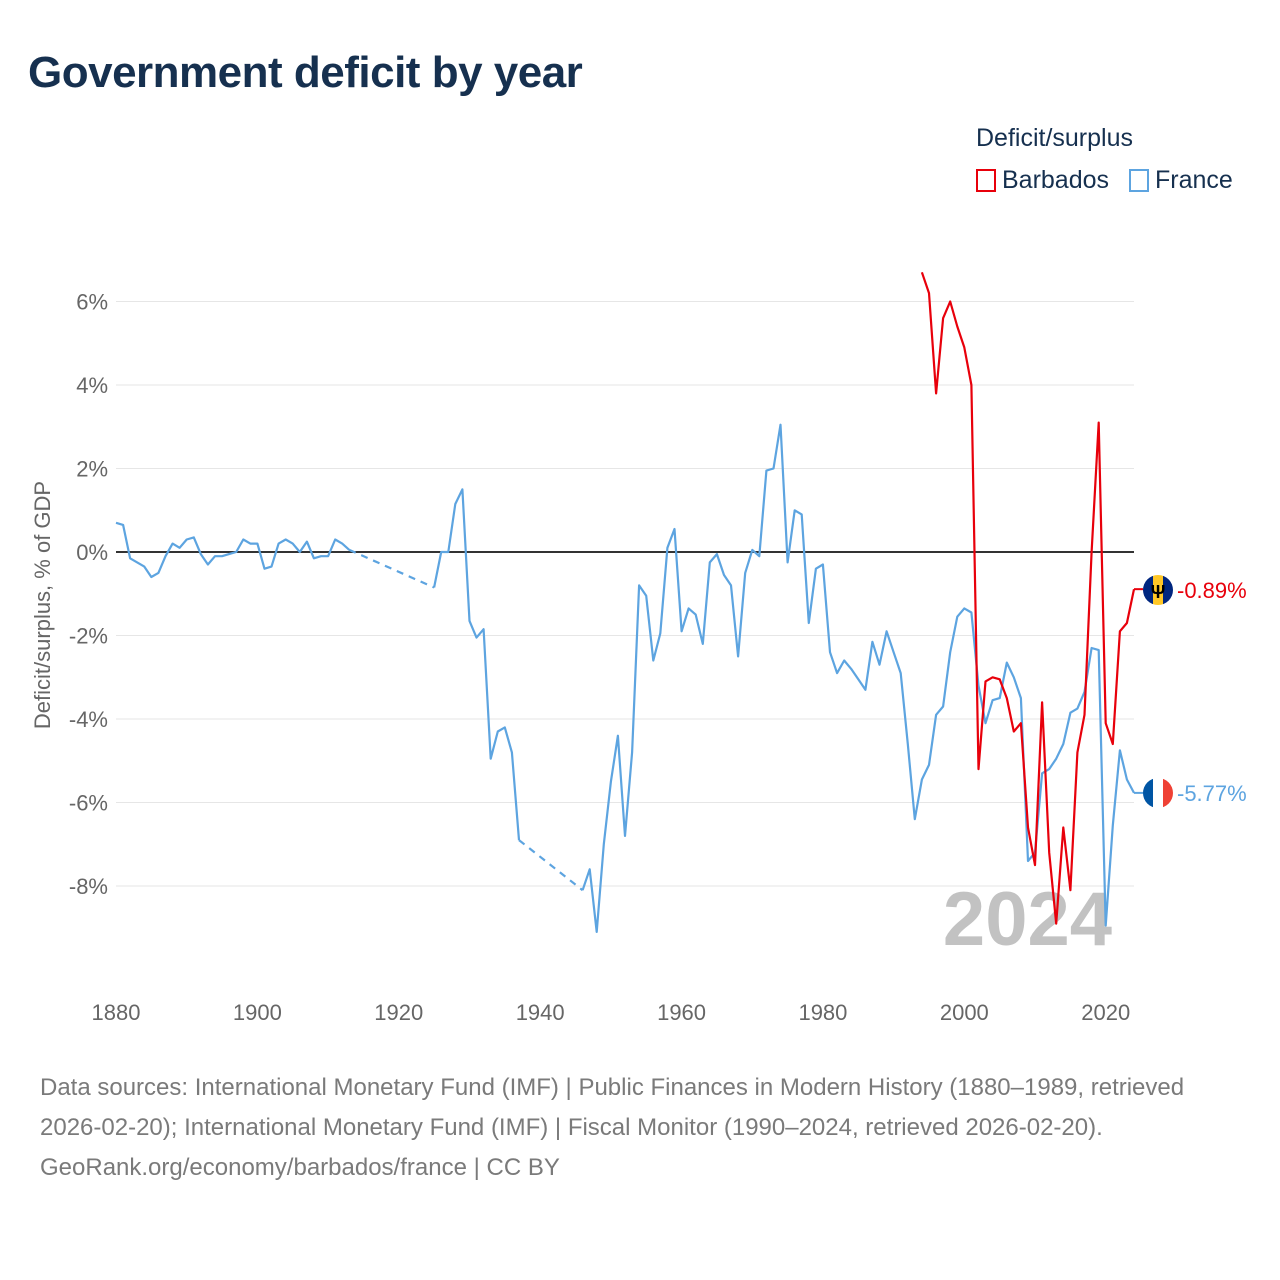 The width and height of the screenshot is (1280, 1280). Describe the element at coordinates (116, 1012) in the screenshot. I see `x-tick-label: 1880` at that location.